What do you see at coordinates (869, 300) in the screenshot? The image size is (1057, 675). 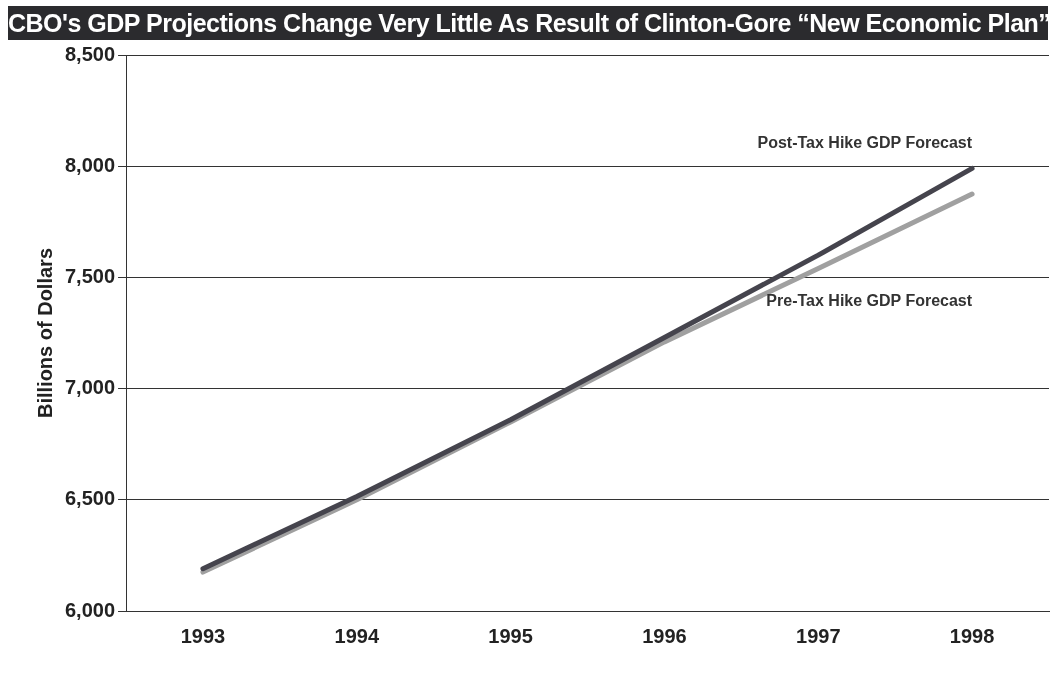 I see `series-label: Pre-Tax Hike GDP Forecast` at bounding box center [869, 300].